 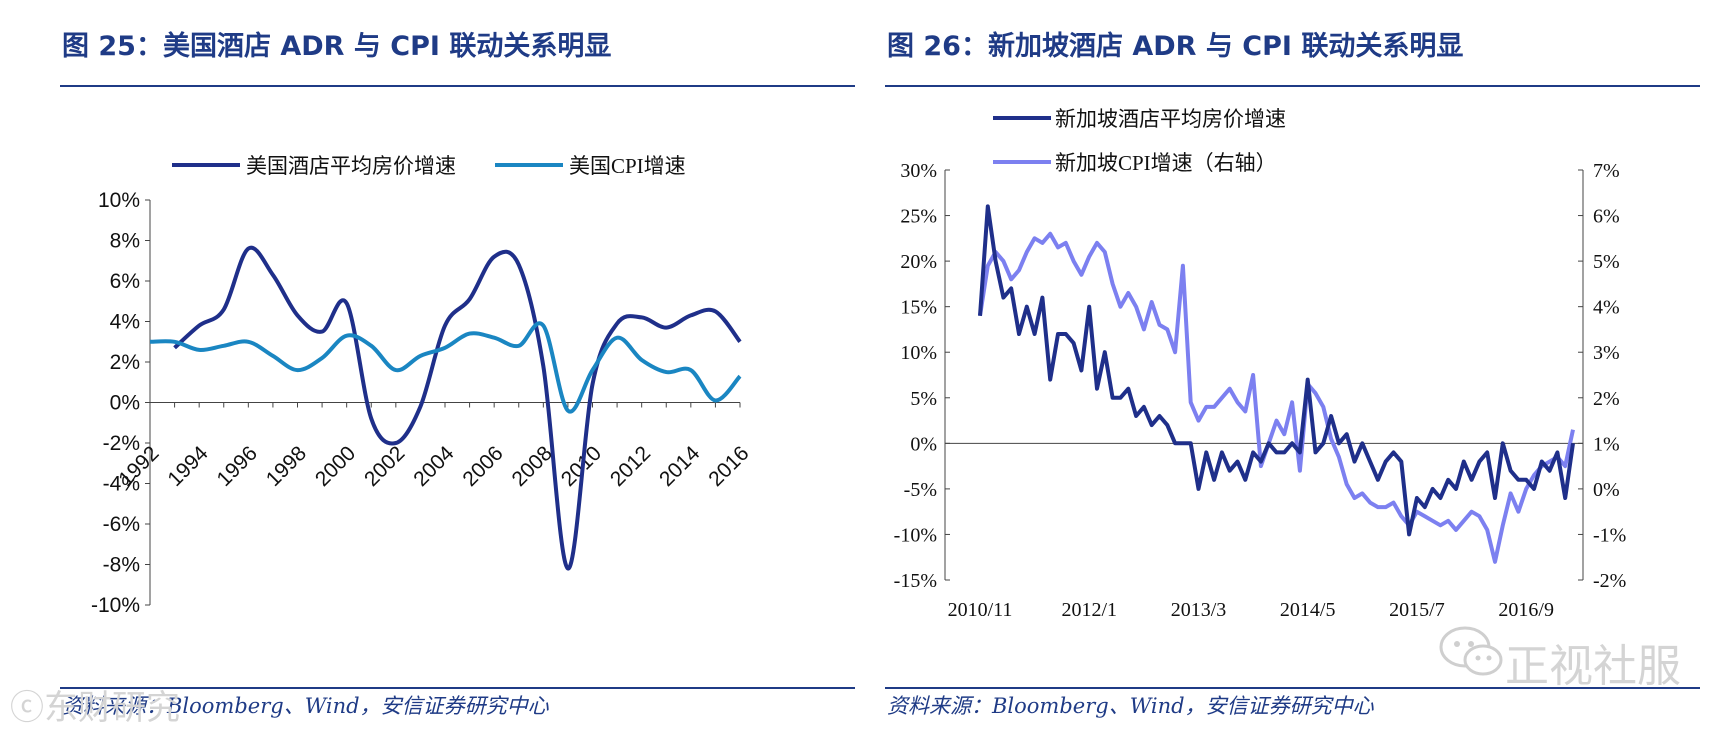 What do you see at coordinates (121, 524) in the screenshot?
I see `left-y-tick-label: -6%` at bounding box center [121, 524].